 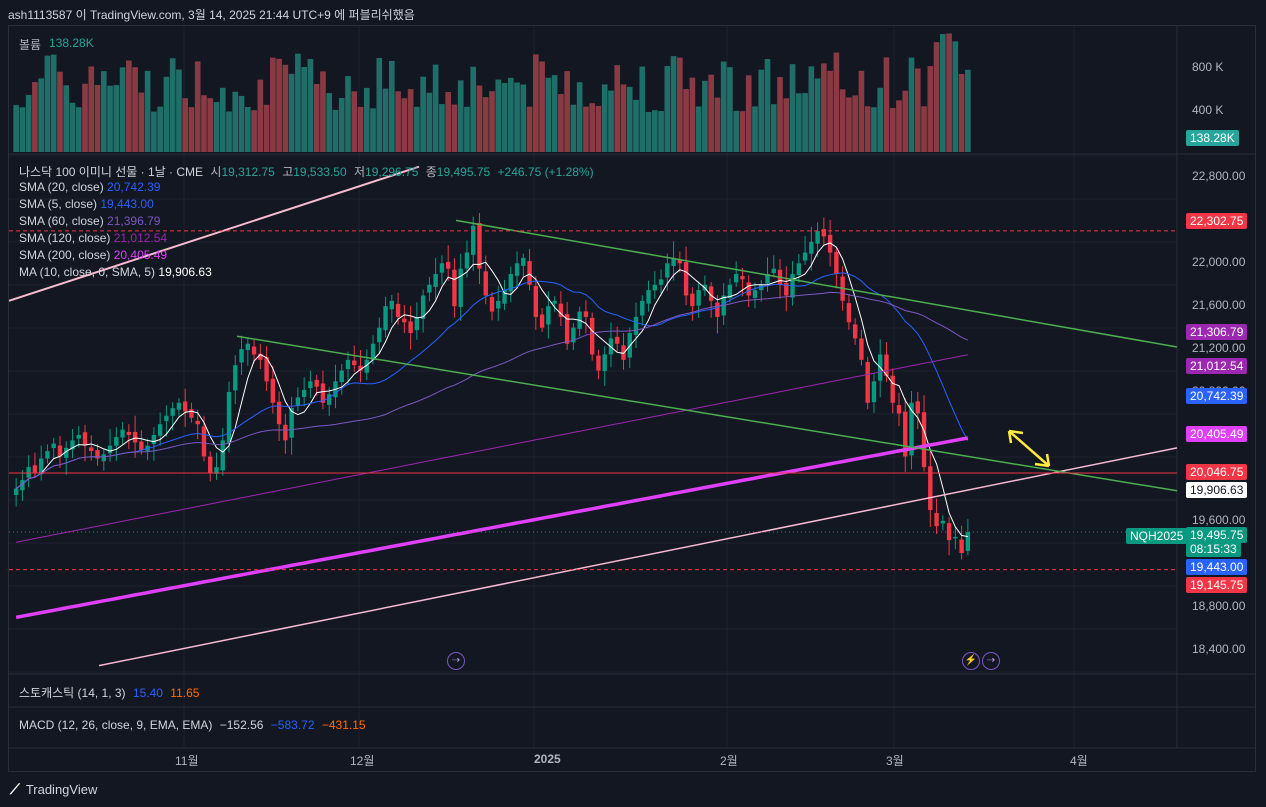 I want to click on time-tick: 2025, so click(x=547, y=759).